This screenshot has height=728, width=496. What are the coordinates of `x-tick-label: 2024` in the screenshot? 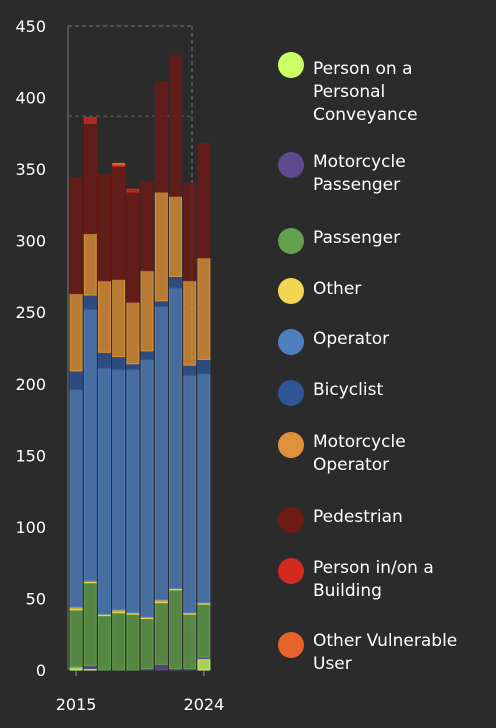 It's located at (204, 704).